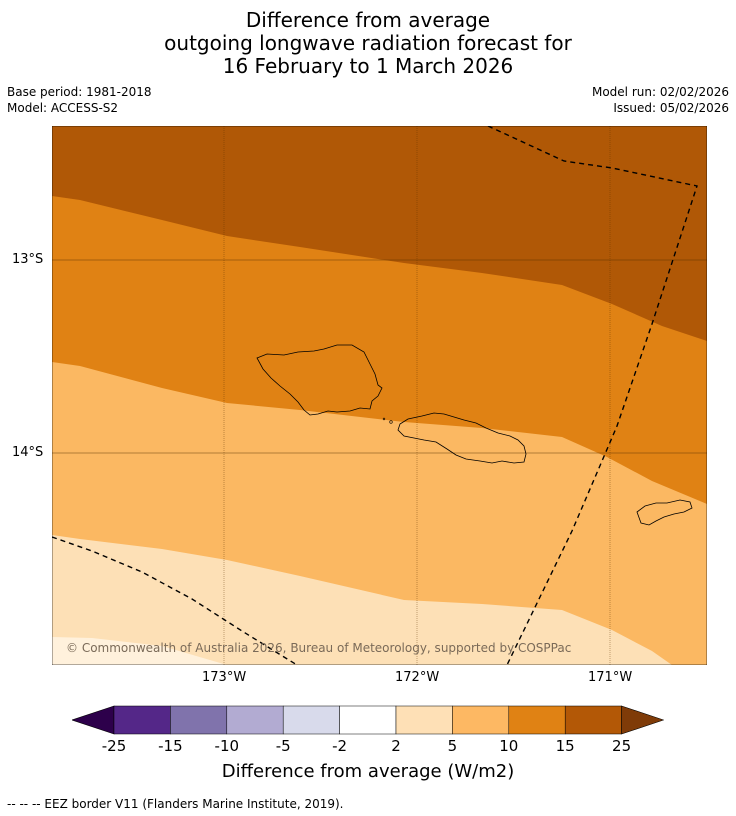 The image size is (736, 816). What do you see at coordinates (28, 452) in the screenshot?
I see `lat-label-14s: 14°S` at bounding box center [28, 452].